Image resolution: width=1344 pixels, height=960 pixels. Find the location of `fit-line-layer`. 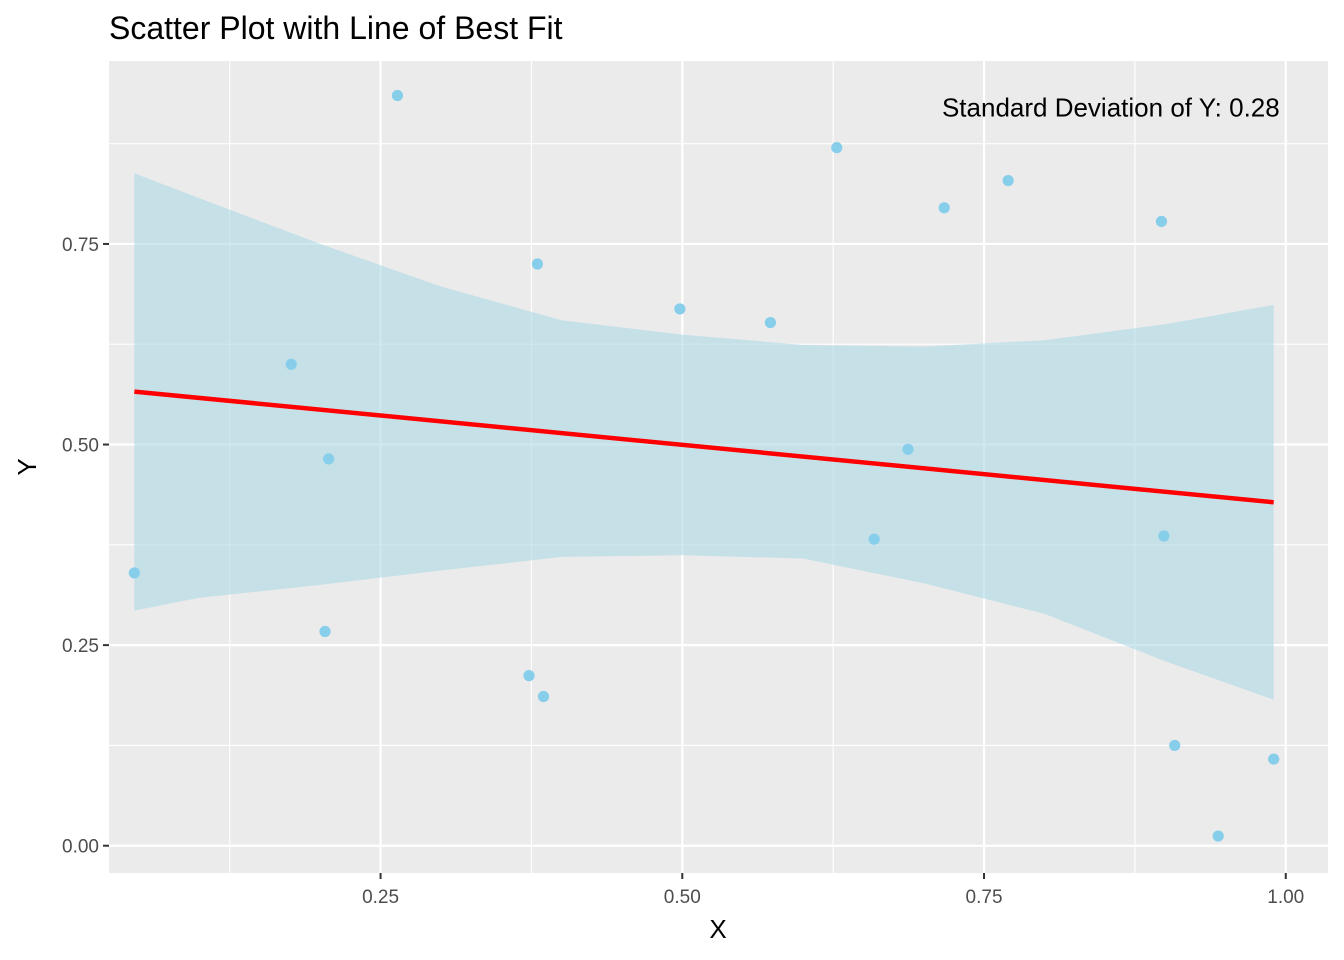

fit-line-layer is located at coordinates (704, 447).